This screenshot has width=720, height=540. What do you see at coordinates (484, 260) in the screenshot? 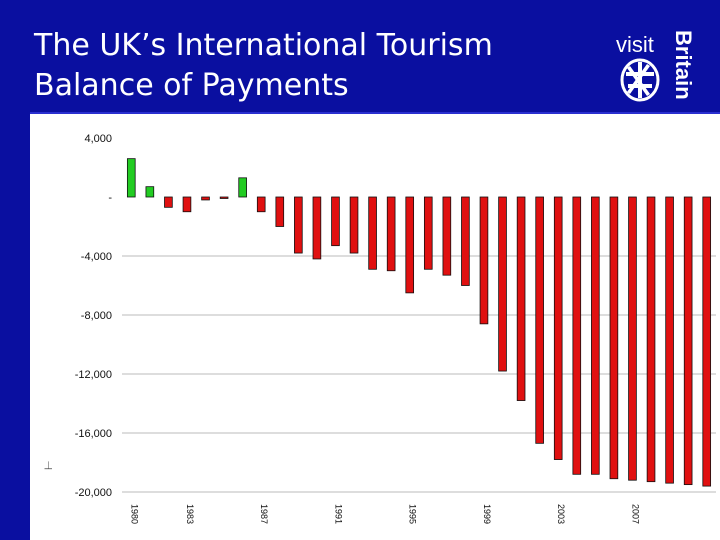
I see `bar-1999` at bounding box center [484, 260].